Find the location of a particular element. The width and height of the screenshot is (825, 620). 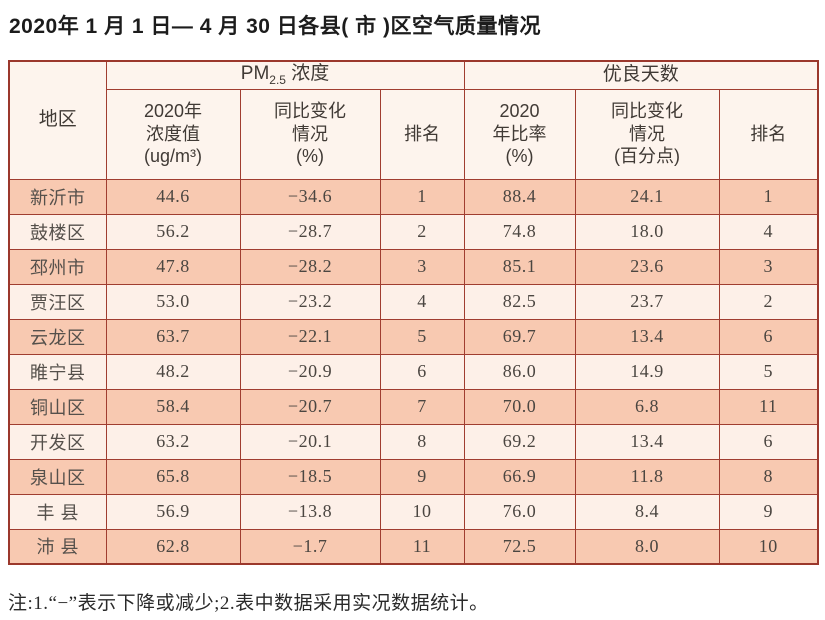

good-change-cell: 23.7 is located at coordinates (647, 301).